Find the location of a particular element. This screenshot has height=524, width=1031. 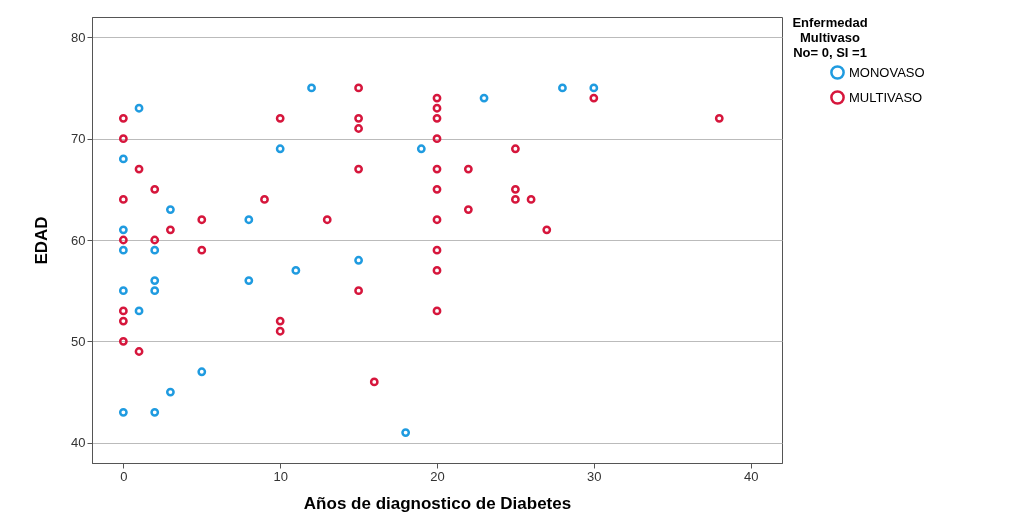

x-tick-label: 30 is located at coordinates (594, 476).